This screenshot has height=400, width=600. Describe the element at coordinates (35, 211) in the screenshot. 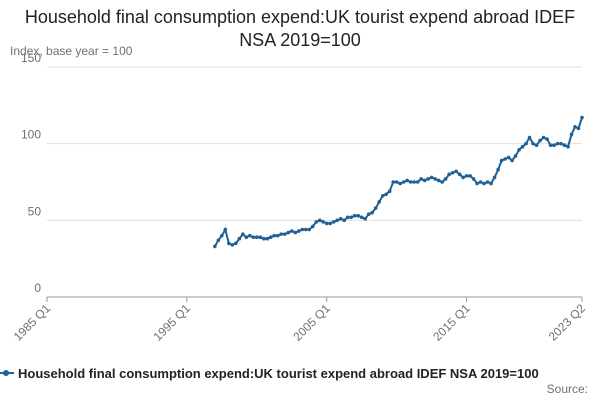

I see `y-tick-label: 50` at that location.